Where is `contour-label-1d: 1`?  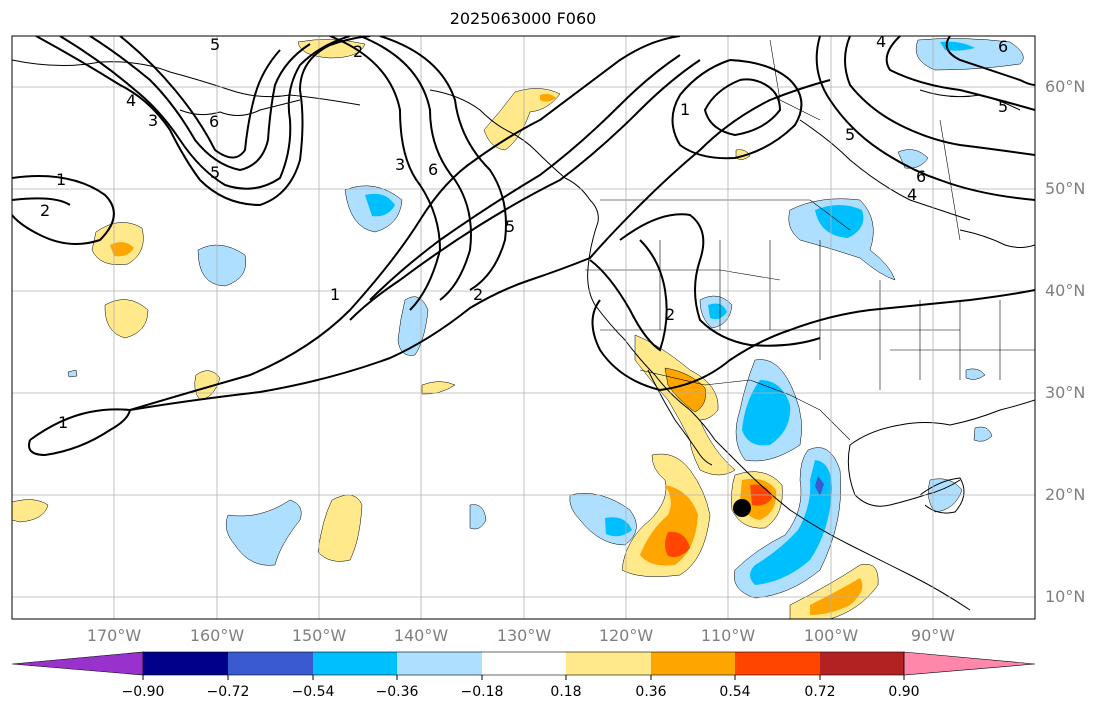 contour-label-1d: 1 is located at coordinates (685, 109).